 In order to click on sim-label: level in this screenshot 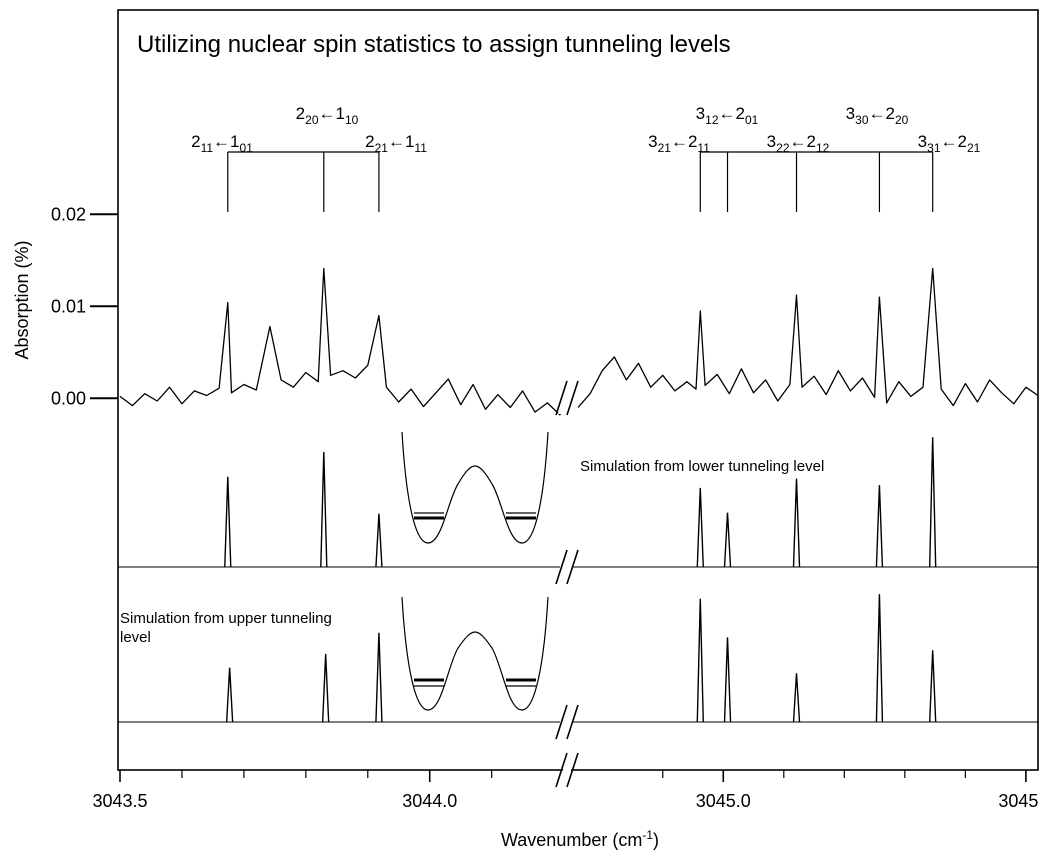, I will do `click(135, 637)`.